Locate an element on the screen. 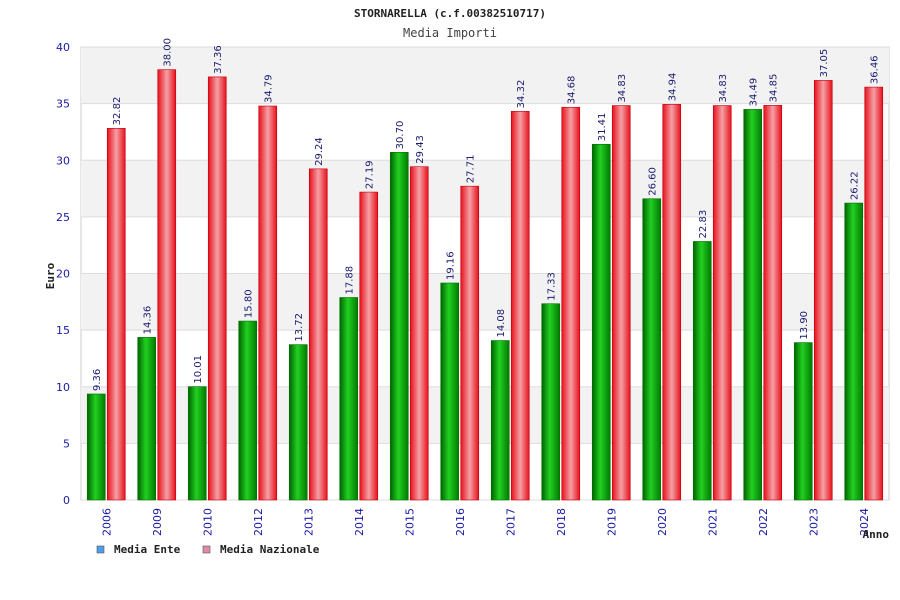  bar-media-nazionale-2023 is located at coordinates (823, 290).